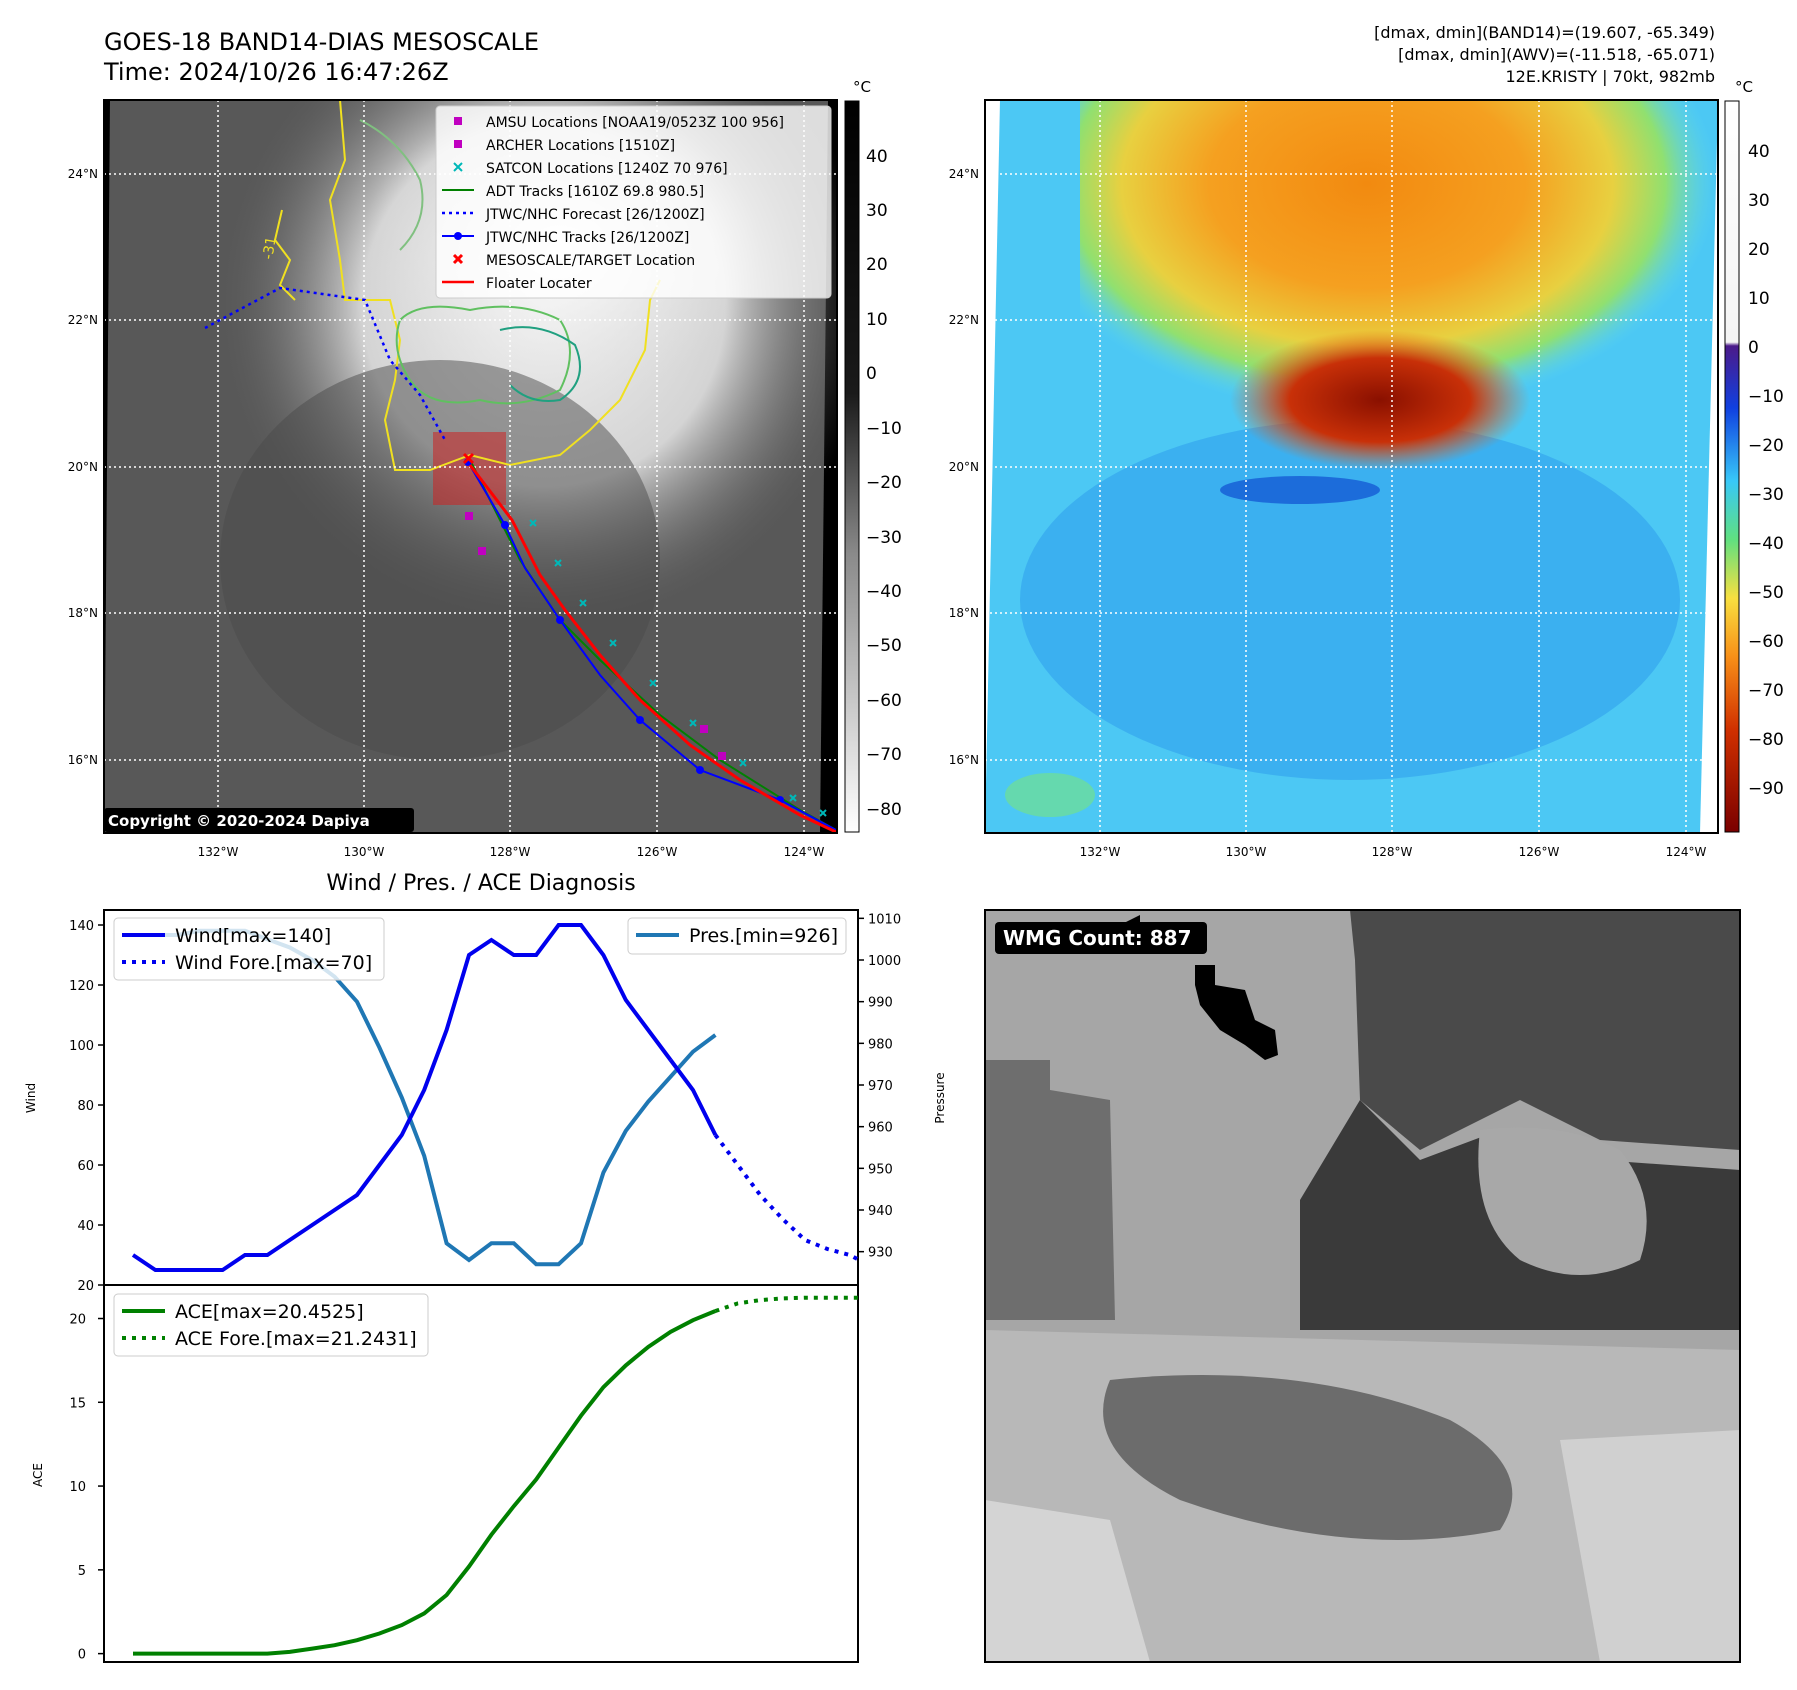  I want to click on pressure-tick-label: 990, so click(880, 1003).